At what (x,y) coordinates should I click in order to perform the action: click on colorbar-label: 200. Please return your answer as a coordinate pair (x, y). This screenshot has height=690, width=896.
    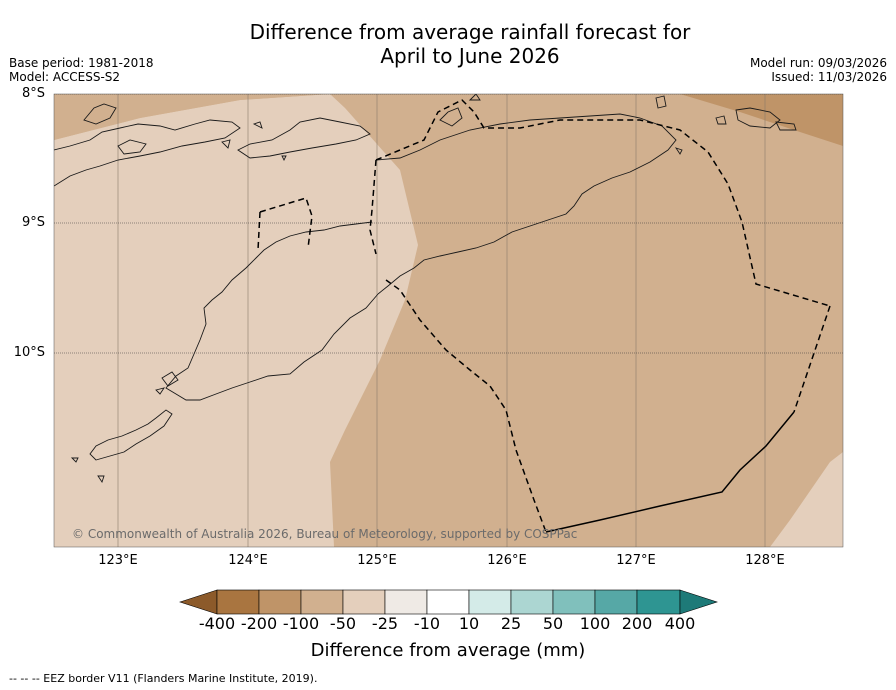
    Looking at the image, I should click on (637, 623).